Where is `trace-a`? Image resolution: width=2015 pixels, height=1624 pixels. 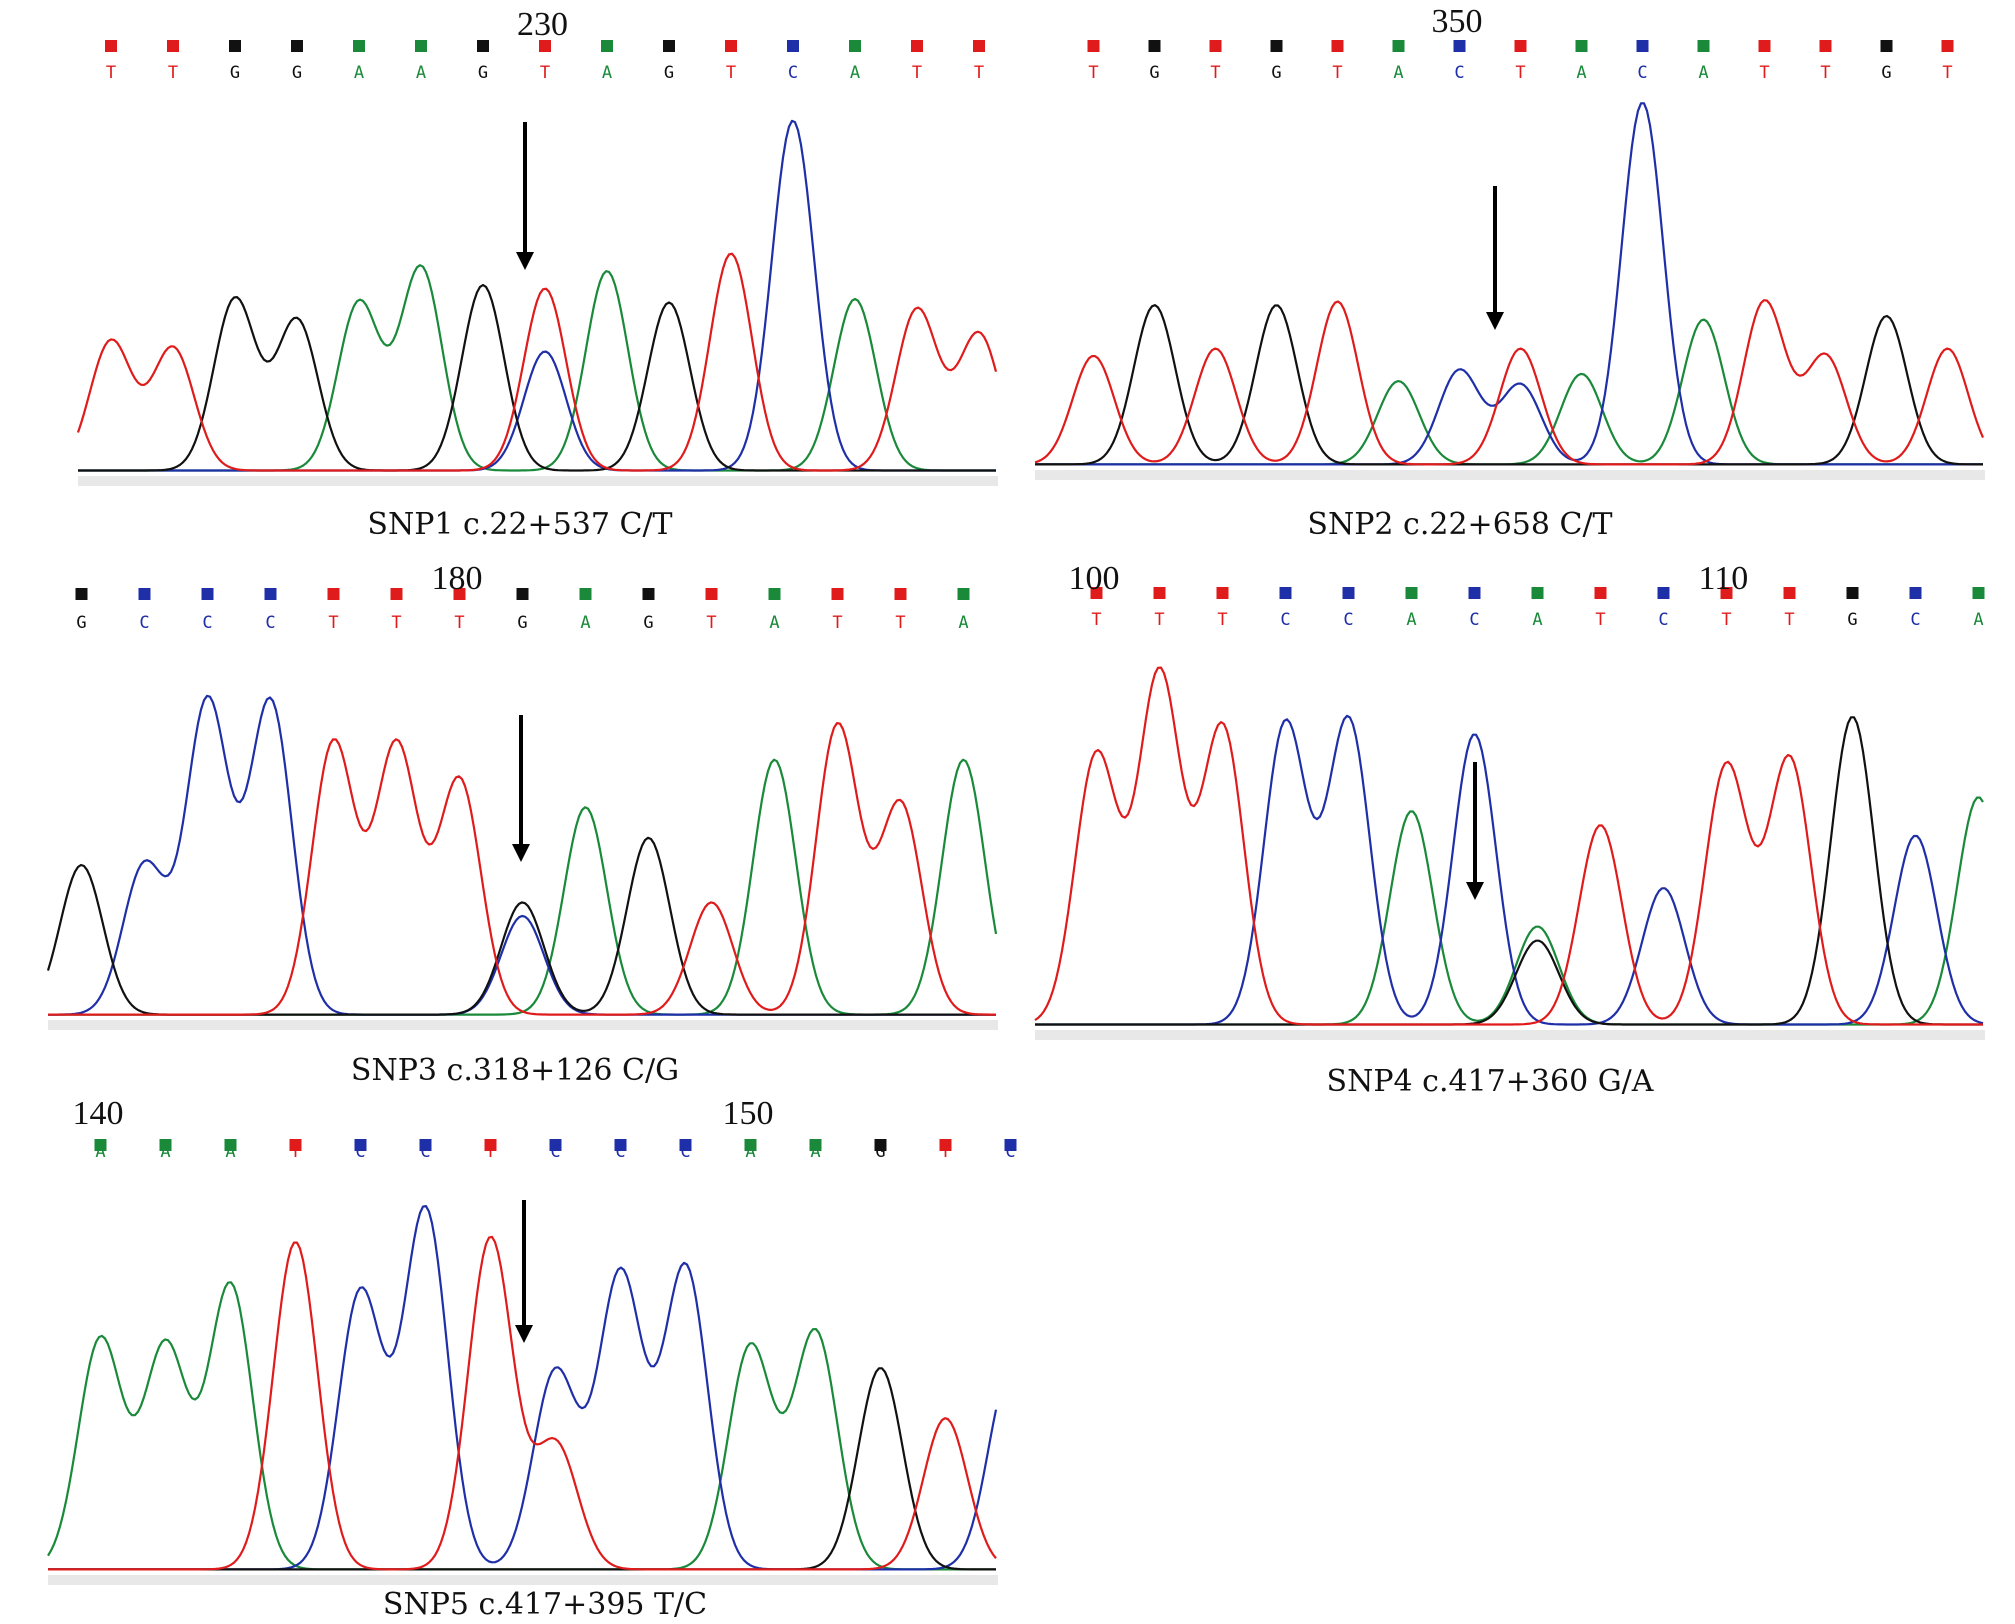
trace-a is located at coordinates (537, 368).